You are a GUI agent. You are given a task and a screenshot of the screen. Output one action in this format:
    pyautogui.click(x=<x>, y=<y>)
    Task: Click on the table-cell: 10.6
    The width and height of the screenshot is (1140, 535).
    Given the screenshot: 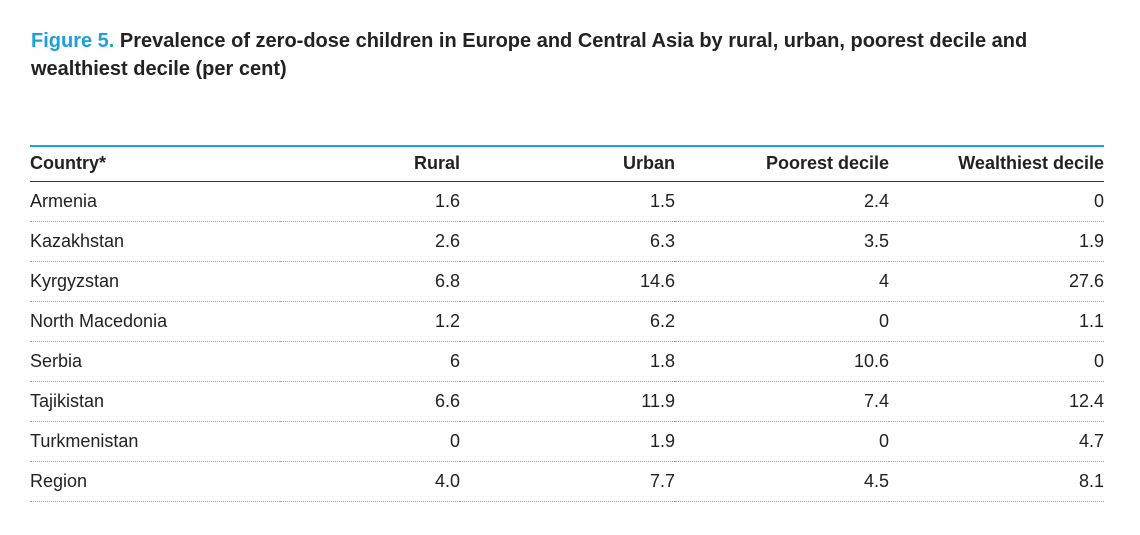 What is the action you would take?
    pyautogui.click(x=871, y=360)
    